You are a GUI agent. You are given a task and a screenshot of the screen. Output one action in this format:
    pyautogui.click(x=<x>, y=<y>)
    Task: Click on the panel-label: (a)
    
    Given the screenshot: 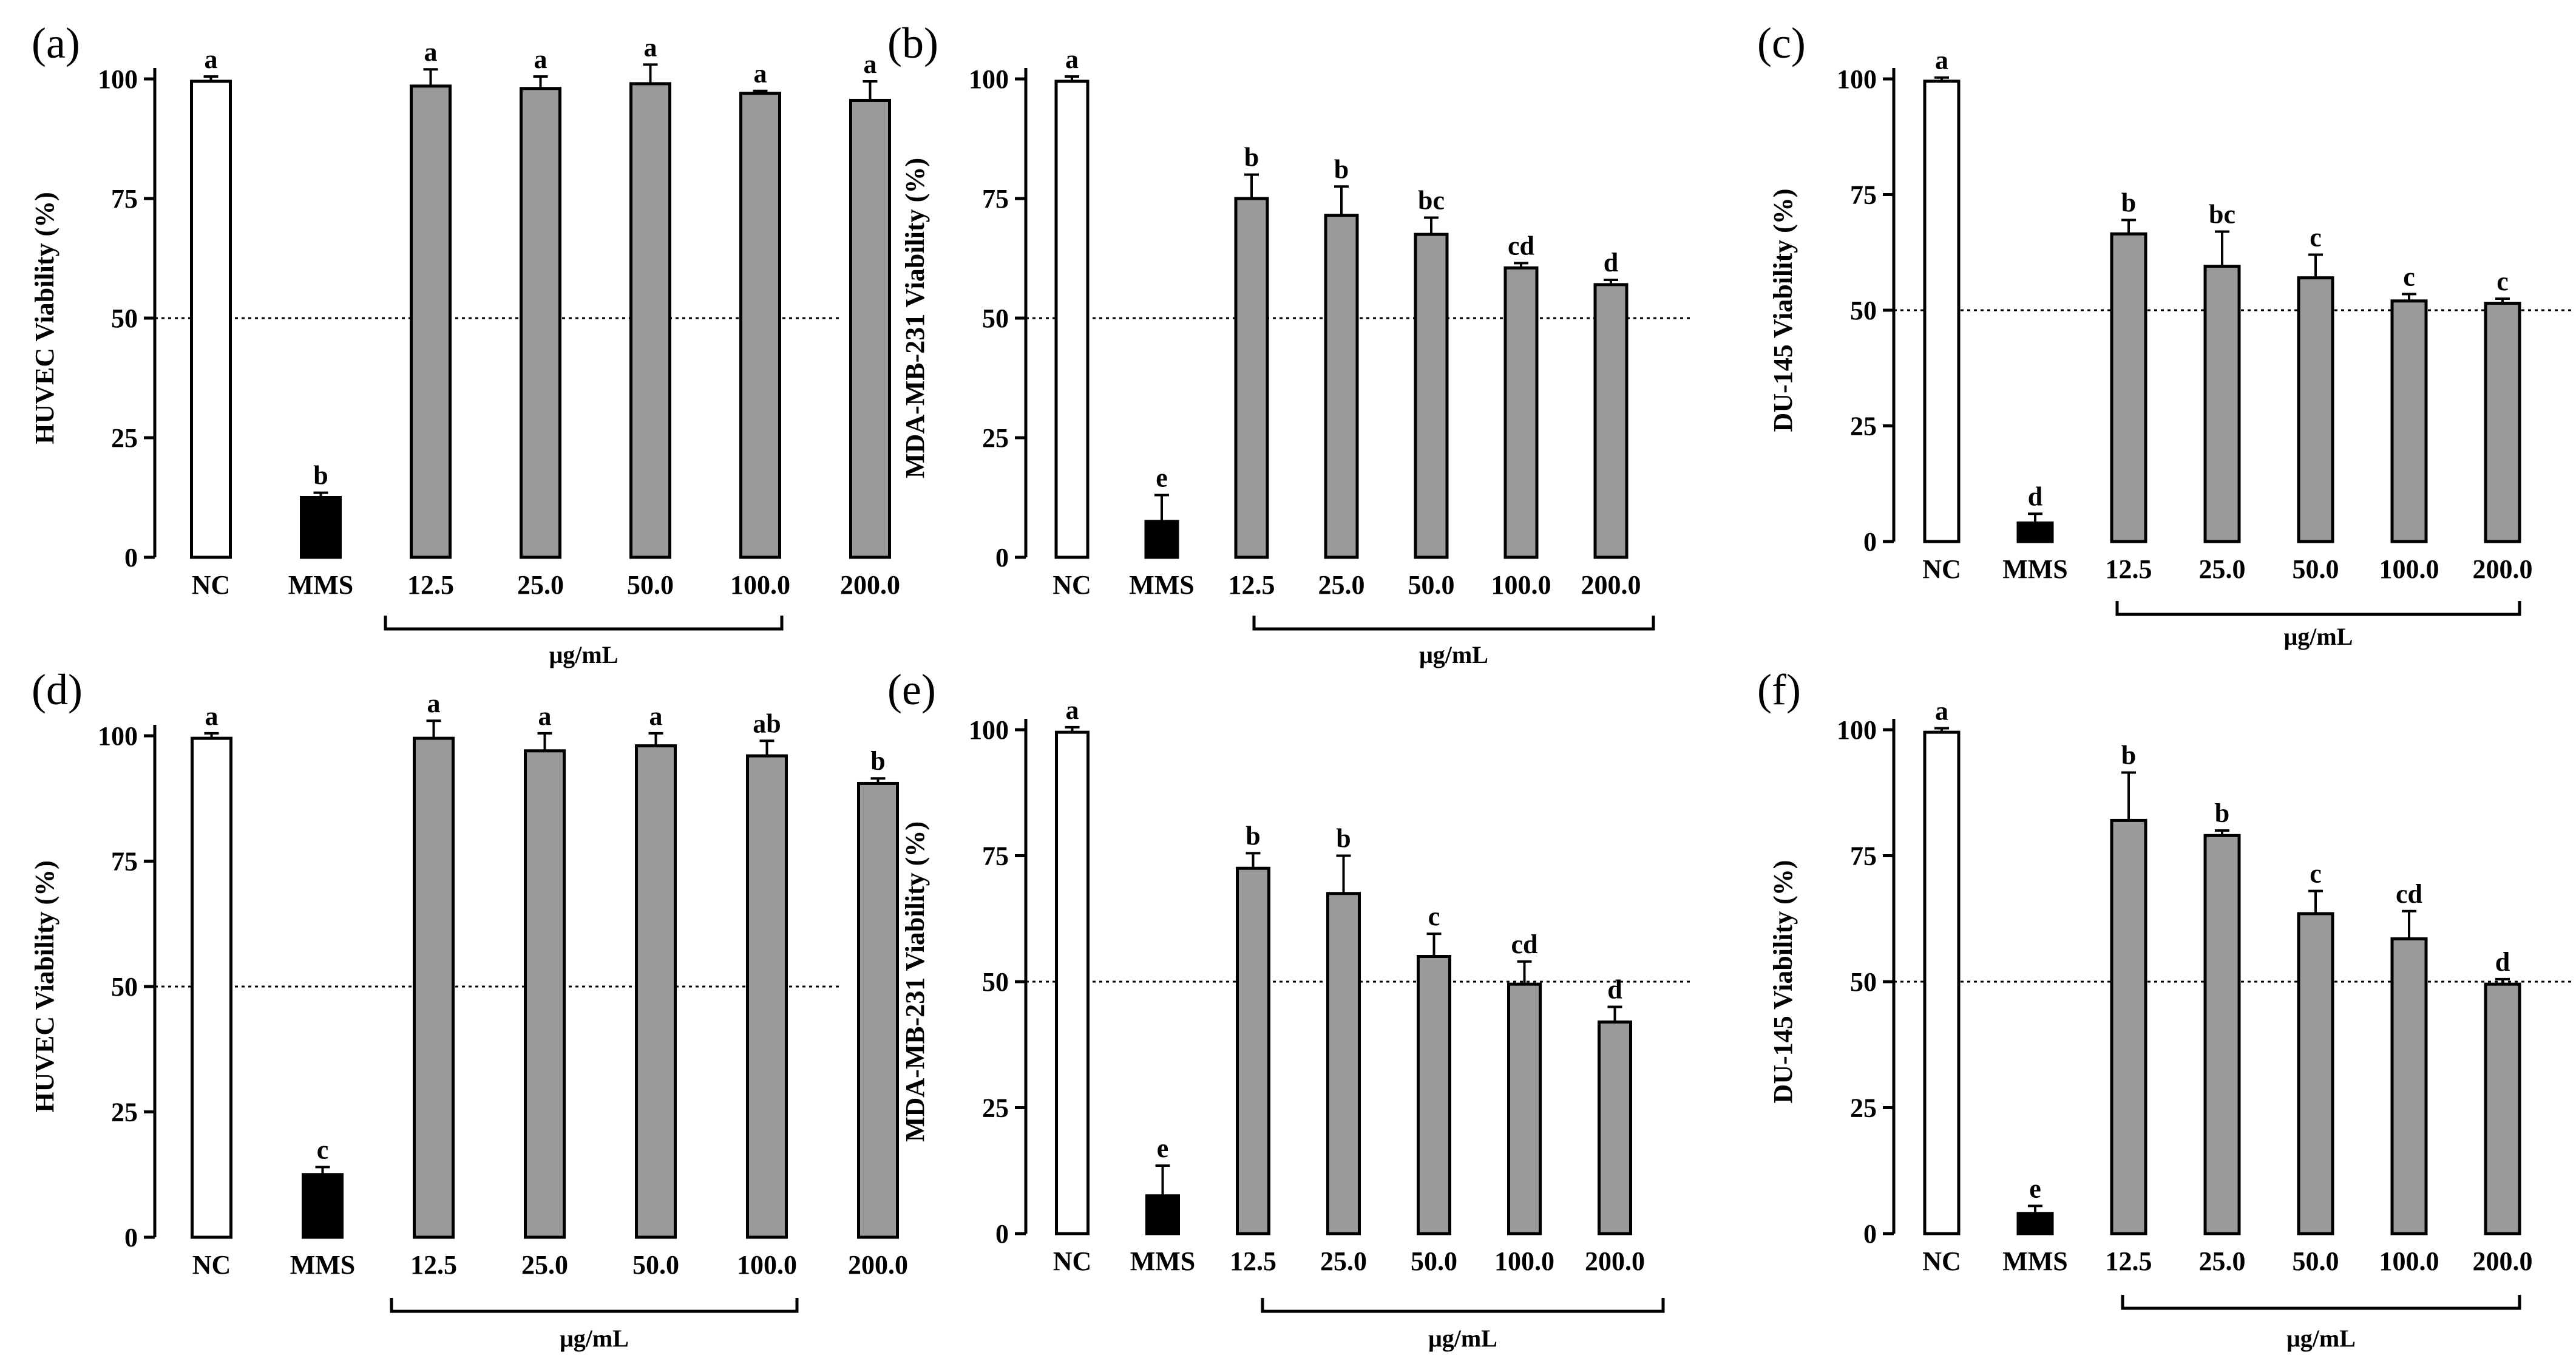 What is the action you would take?
    pyautogui.click(x=56, y=43)
    